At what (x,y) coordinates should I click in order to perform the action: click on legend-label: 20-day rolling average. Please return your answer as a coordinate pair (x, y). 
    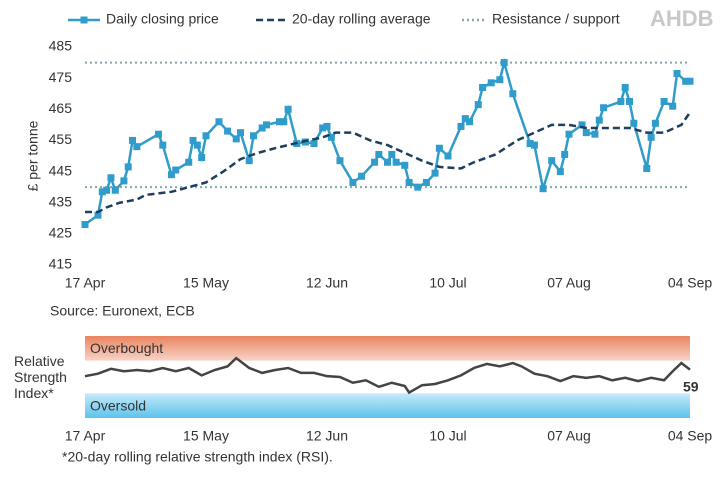
    Looking at the image, I should click on (361, 19).